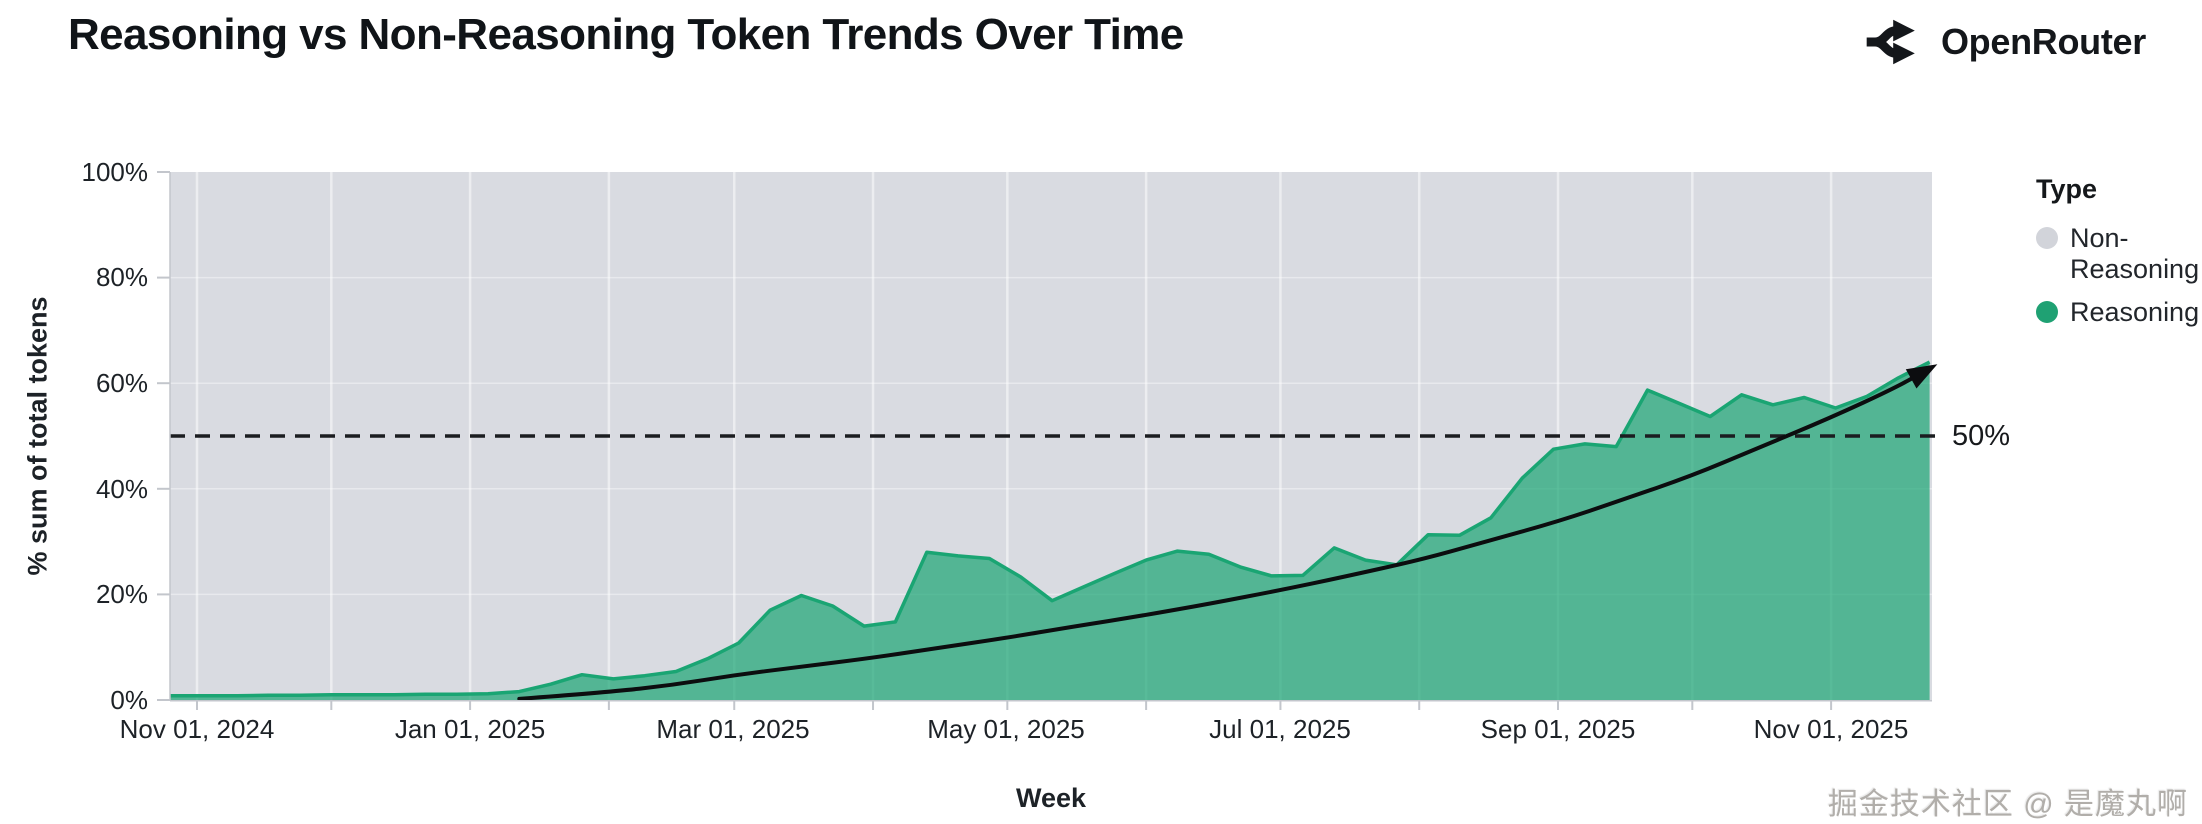 The height and width of the screenshot is (824, 2202). Describe the element at coordinates (197, 729) in the screenshot. I see `x-tick-nov-2024: Nov 01, 2024` at that location.